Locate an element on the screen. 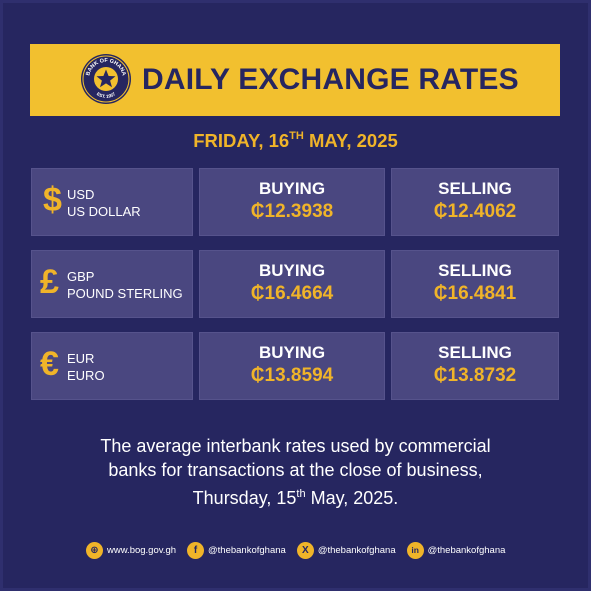 The height and width of the screenshot is (591, 591). selling-cell-eur: SELLING ₵13.8732 is located at coordinates (475, 366).